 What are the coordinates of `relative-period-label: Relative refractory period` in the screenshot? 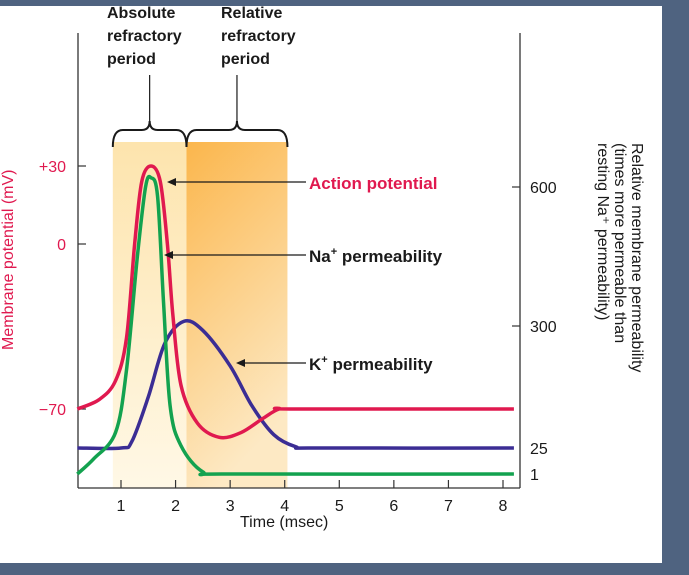 It's located at (258, 36).